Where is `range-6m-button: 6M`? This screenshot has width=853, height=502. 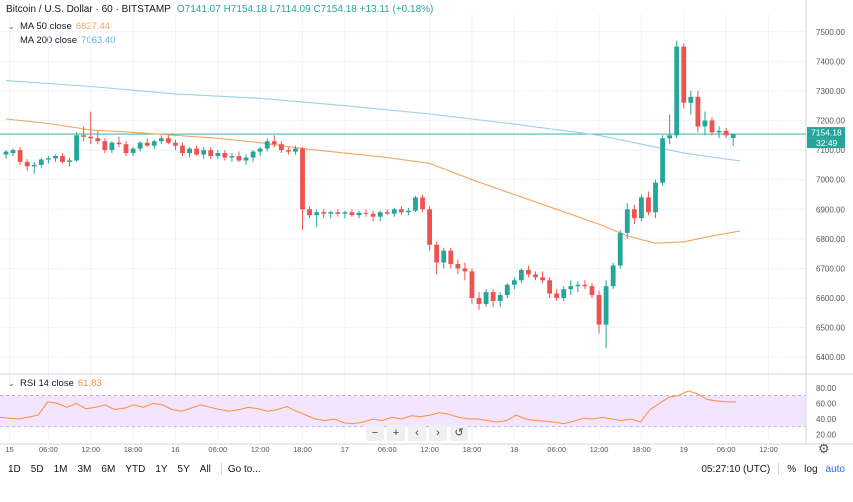
range-6m-button: 6M is located at coordinates (108, 469).